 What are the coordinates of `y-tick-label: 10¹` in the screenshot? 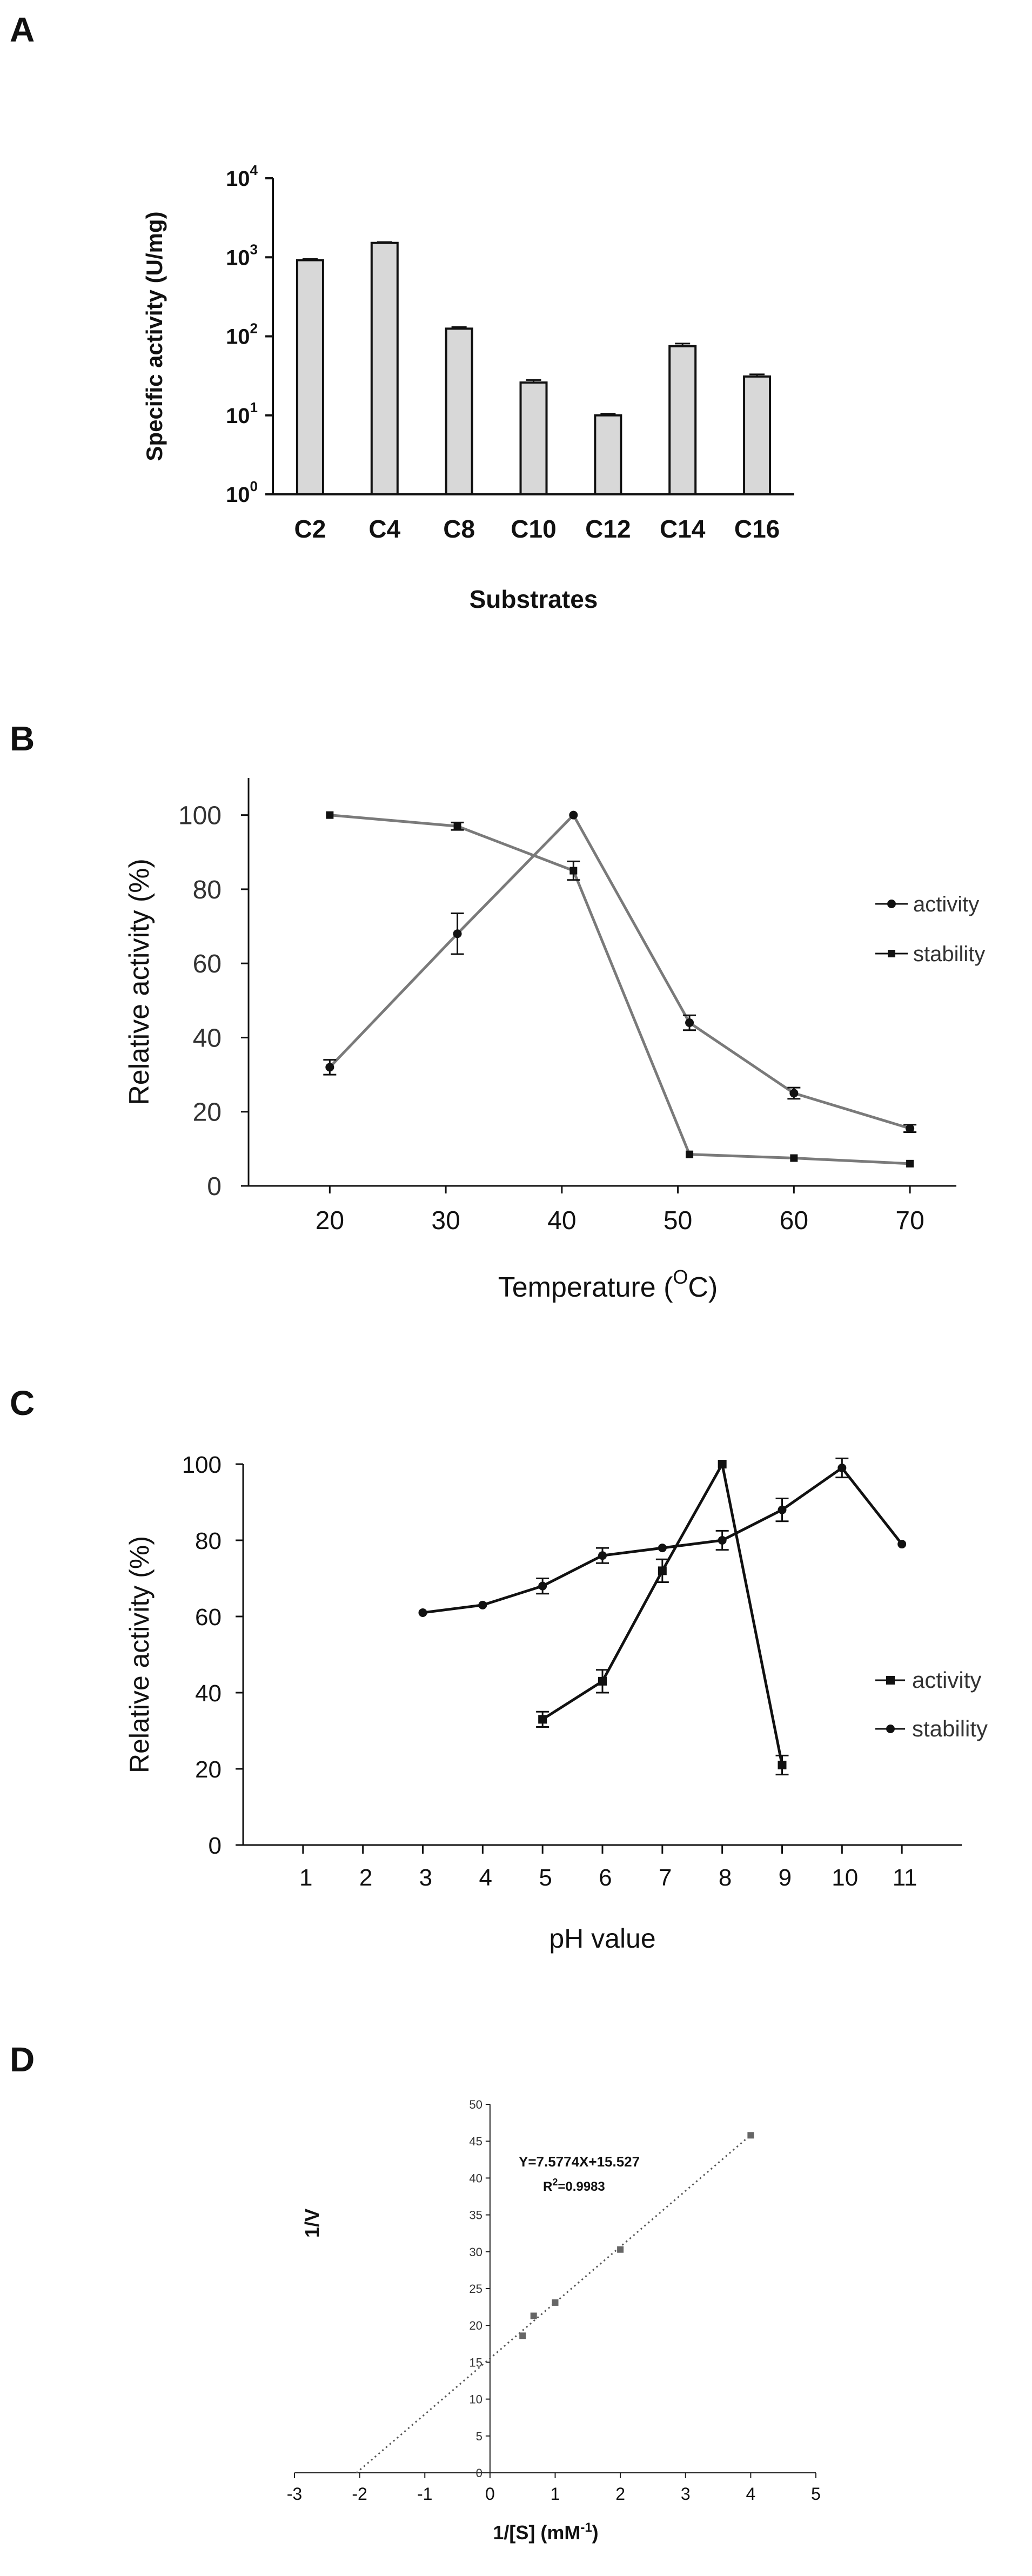 It's located at (242, 414).